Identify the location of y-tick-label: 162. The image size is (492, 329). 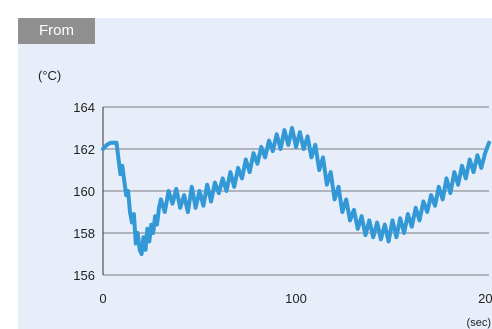
(84, 149).